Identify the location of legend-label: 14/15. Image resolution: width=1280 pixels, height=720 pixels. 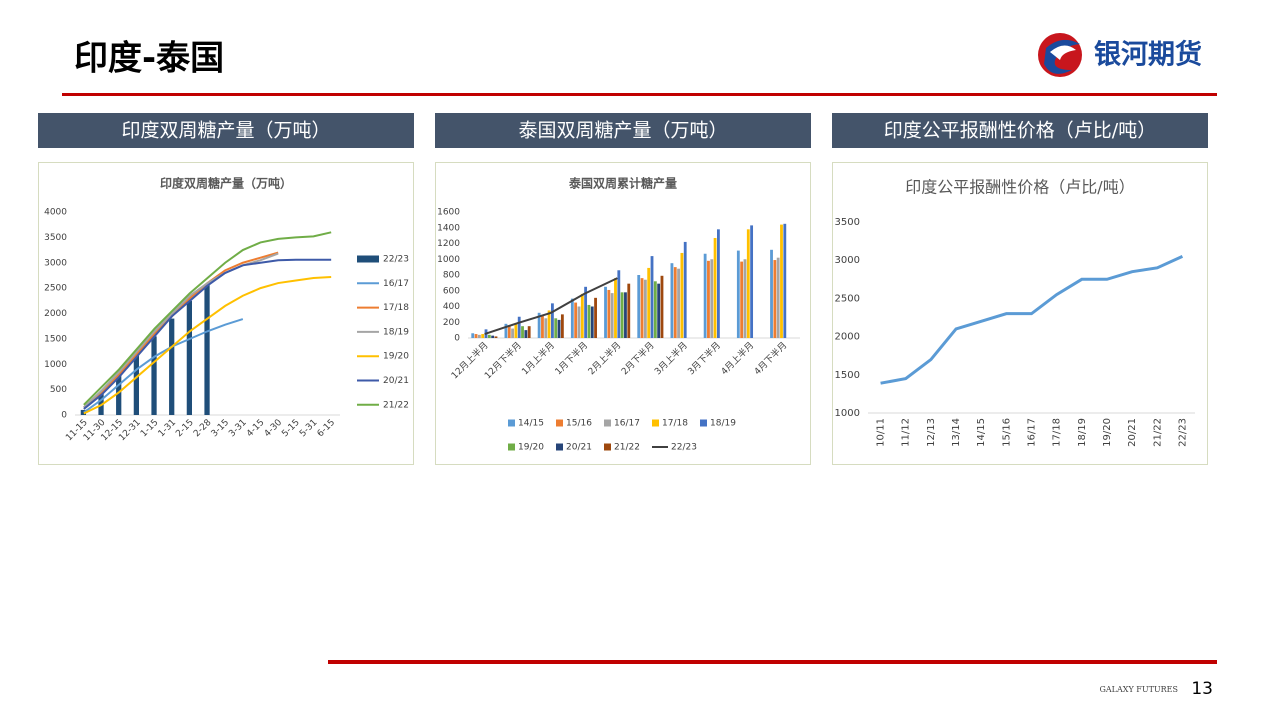
(531, 424).